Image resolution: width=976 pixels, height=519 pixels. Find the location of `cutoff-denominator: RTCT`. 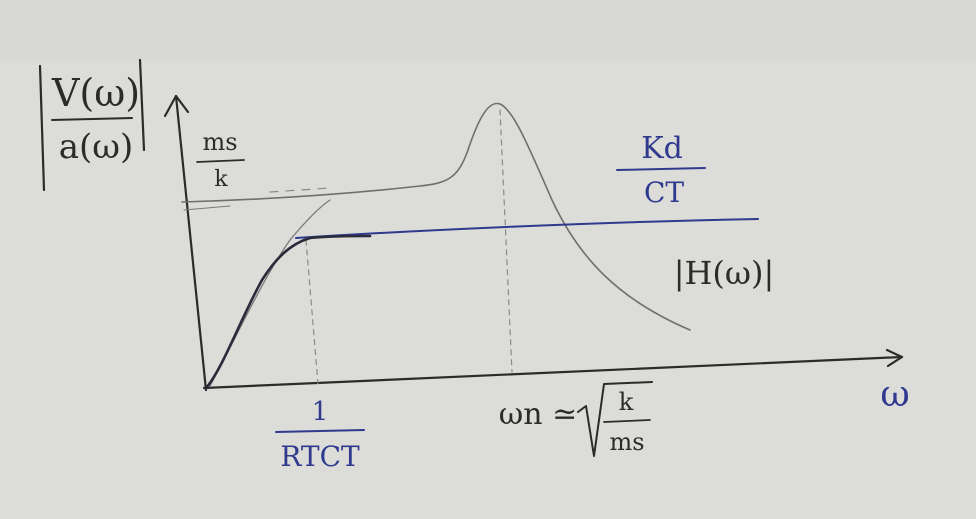

cutoff-denominator: RTCT is located at coordinates (320, 456).